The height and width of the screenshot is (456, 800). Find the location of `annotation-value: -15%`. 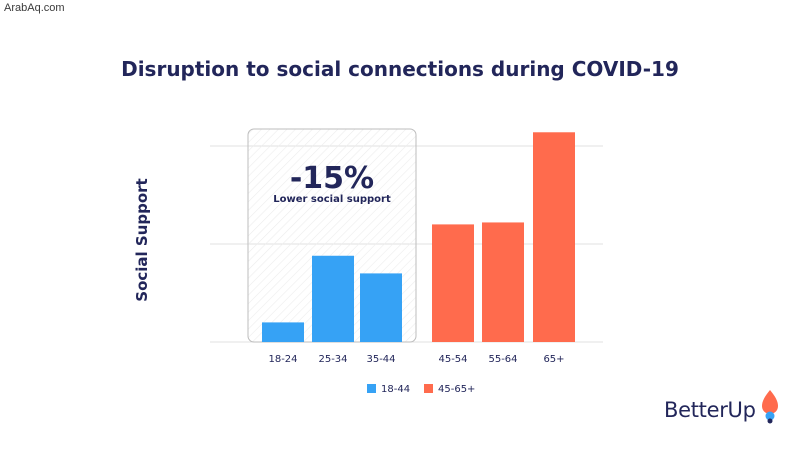

annotation-value: -15% is located at coordinates (332, 178).